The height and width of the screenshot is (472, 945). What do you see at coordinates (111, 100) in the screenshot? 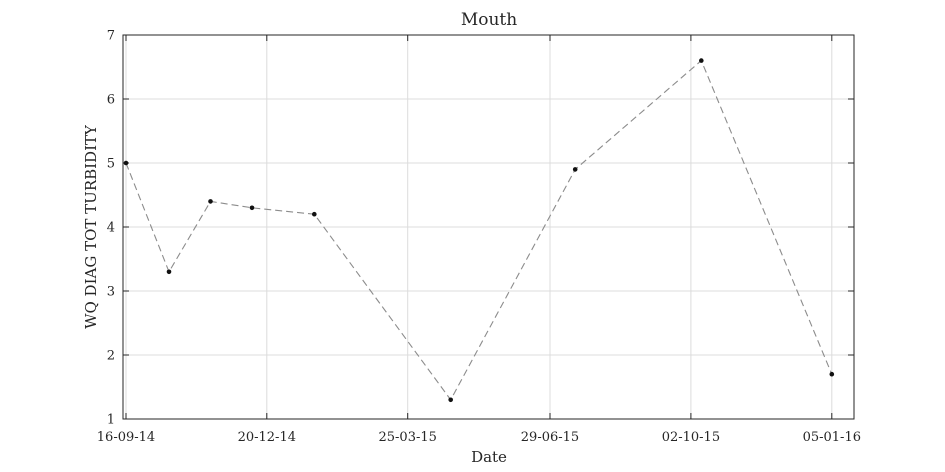
I see `y-tick-label: 6` at bounding box center [111, 100].